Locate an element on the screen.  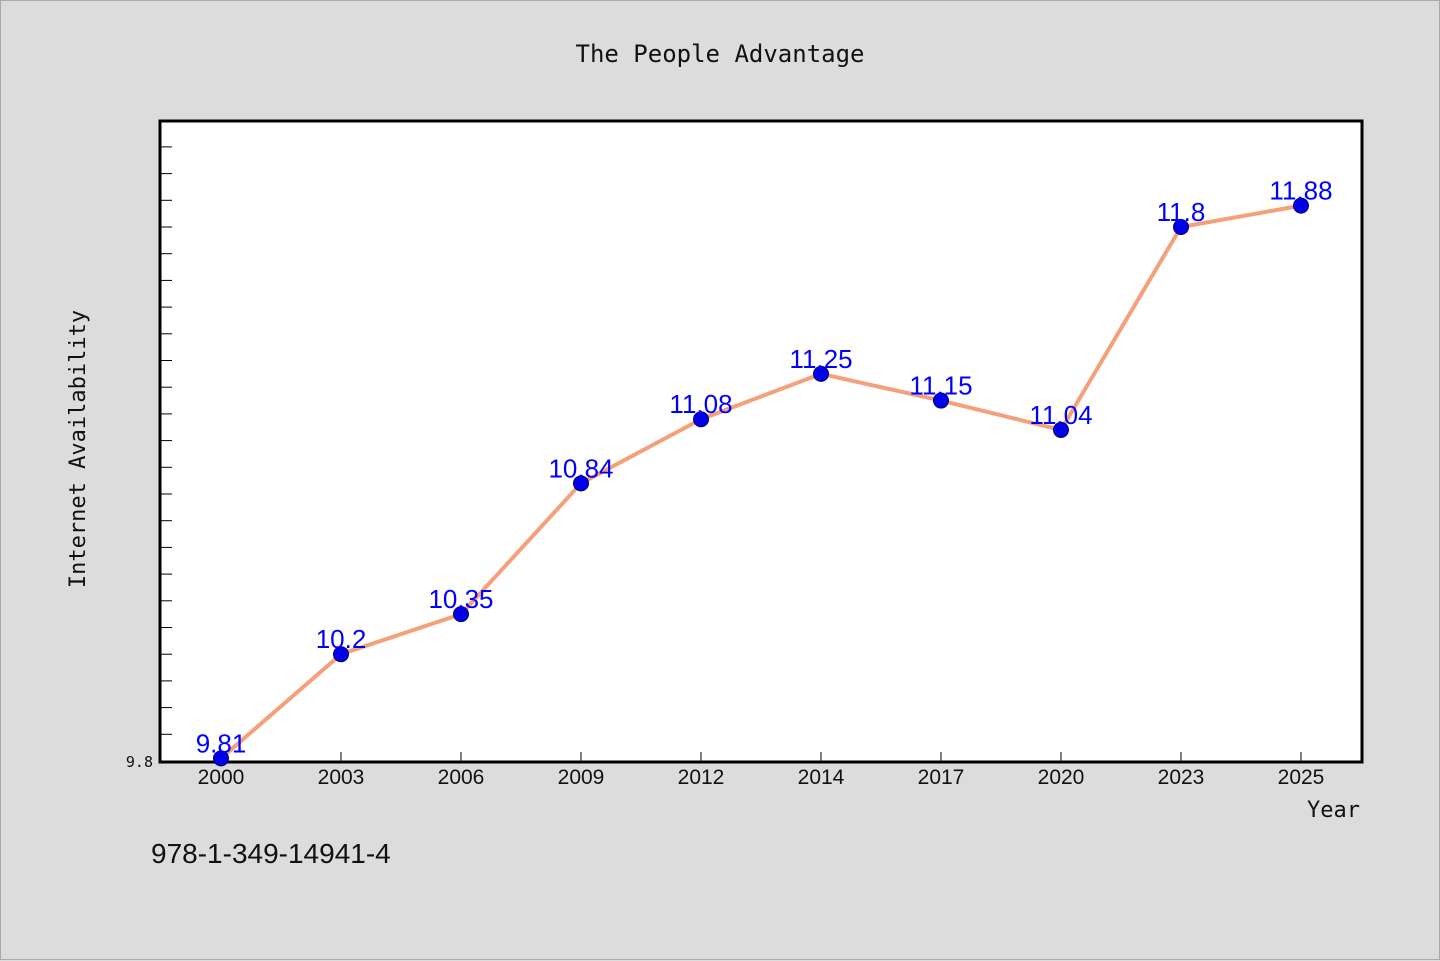
y-axis-label: Internet Availability is located at coordinates (78, 449).